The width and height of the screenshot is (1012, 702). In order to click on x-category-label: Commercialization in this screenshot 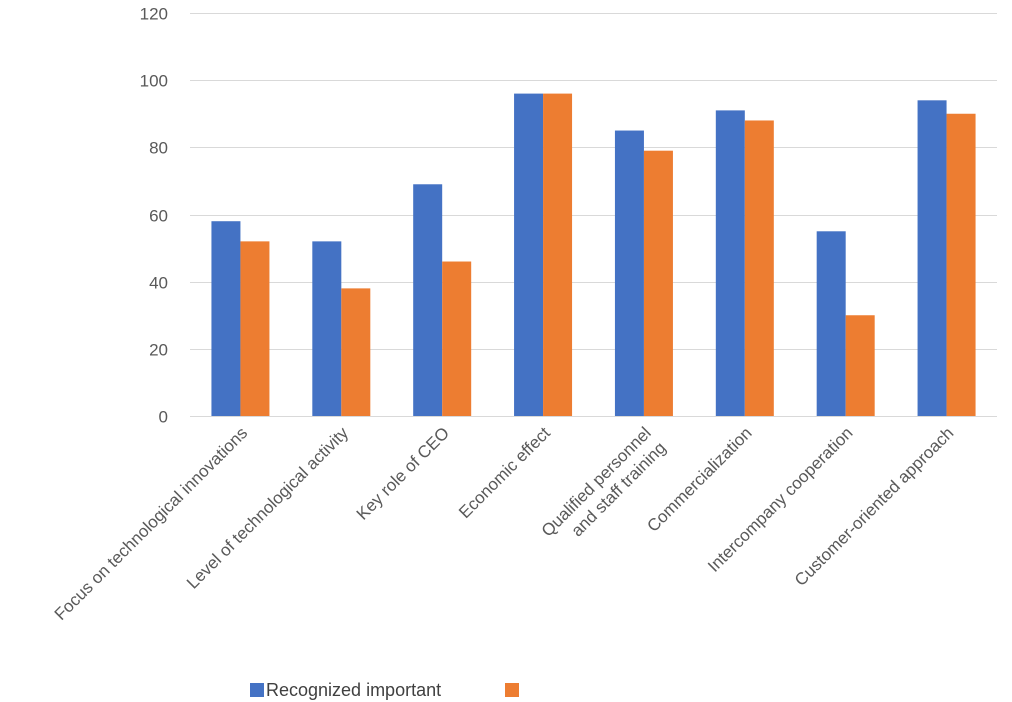, I will do `click(699, 479)`.